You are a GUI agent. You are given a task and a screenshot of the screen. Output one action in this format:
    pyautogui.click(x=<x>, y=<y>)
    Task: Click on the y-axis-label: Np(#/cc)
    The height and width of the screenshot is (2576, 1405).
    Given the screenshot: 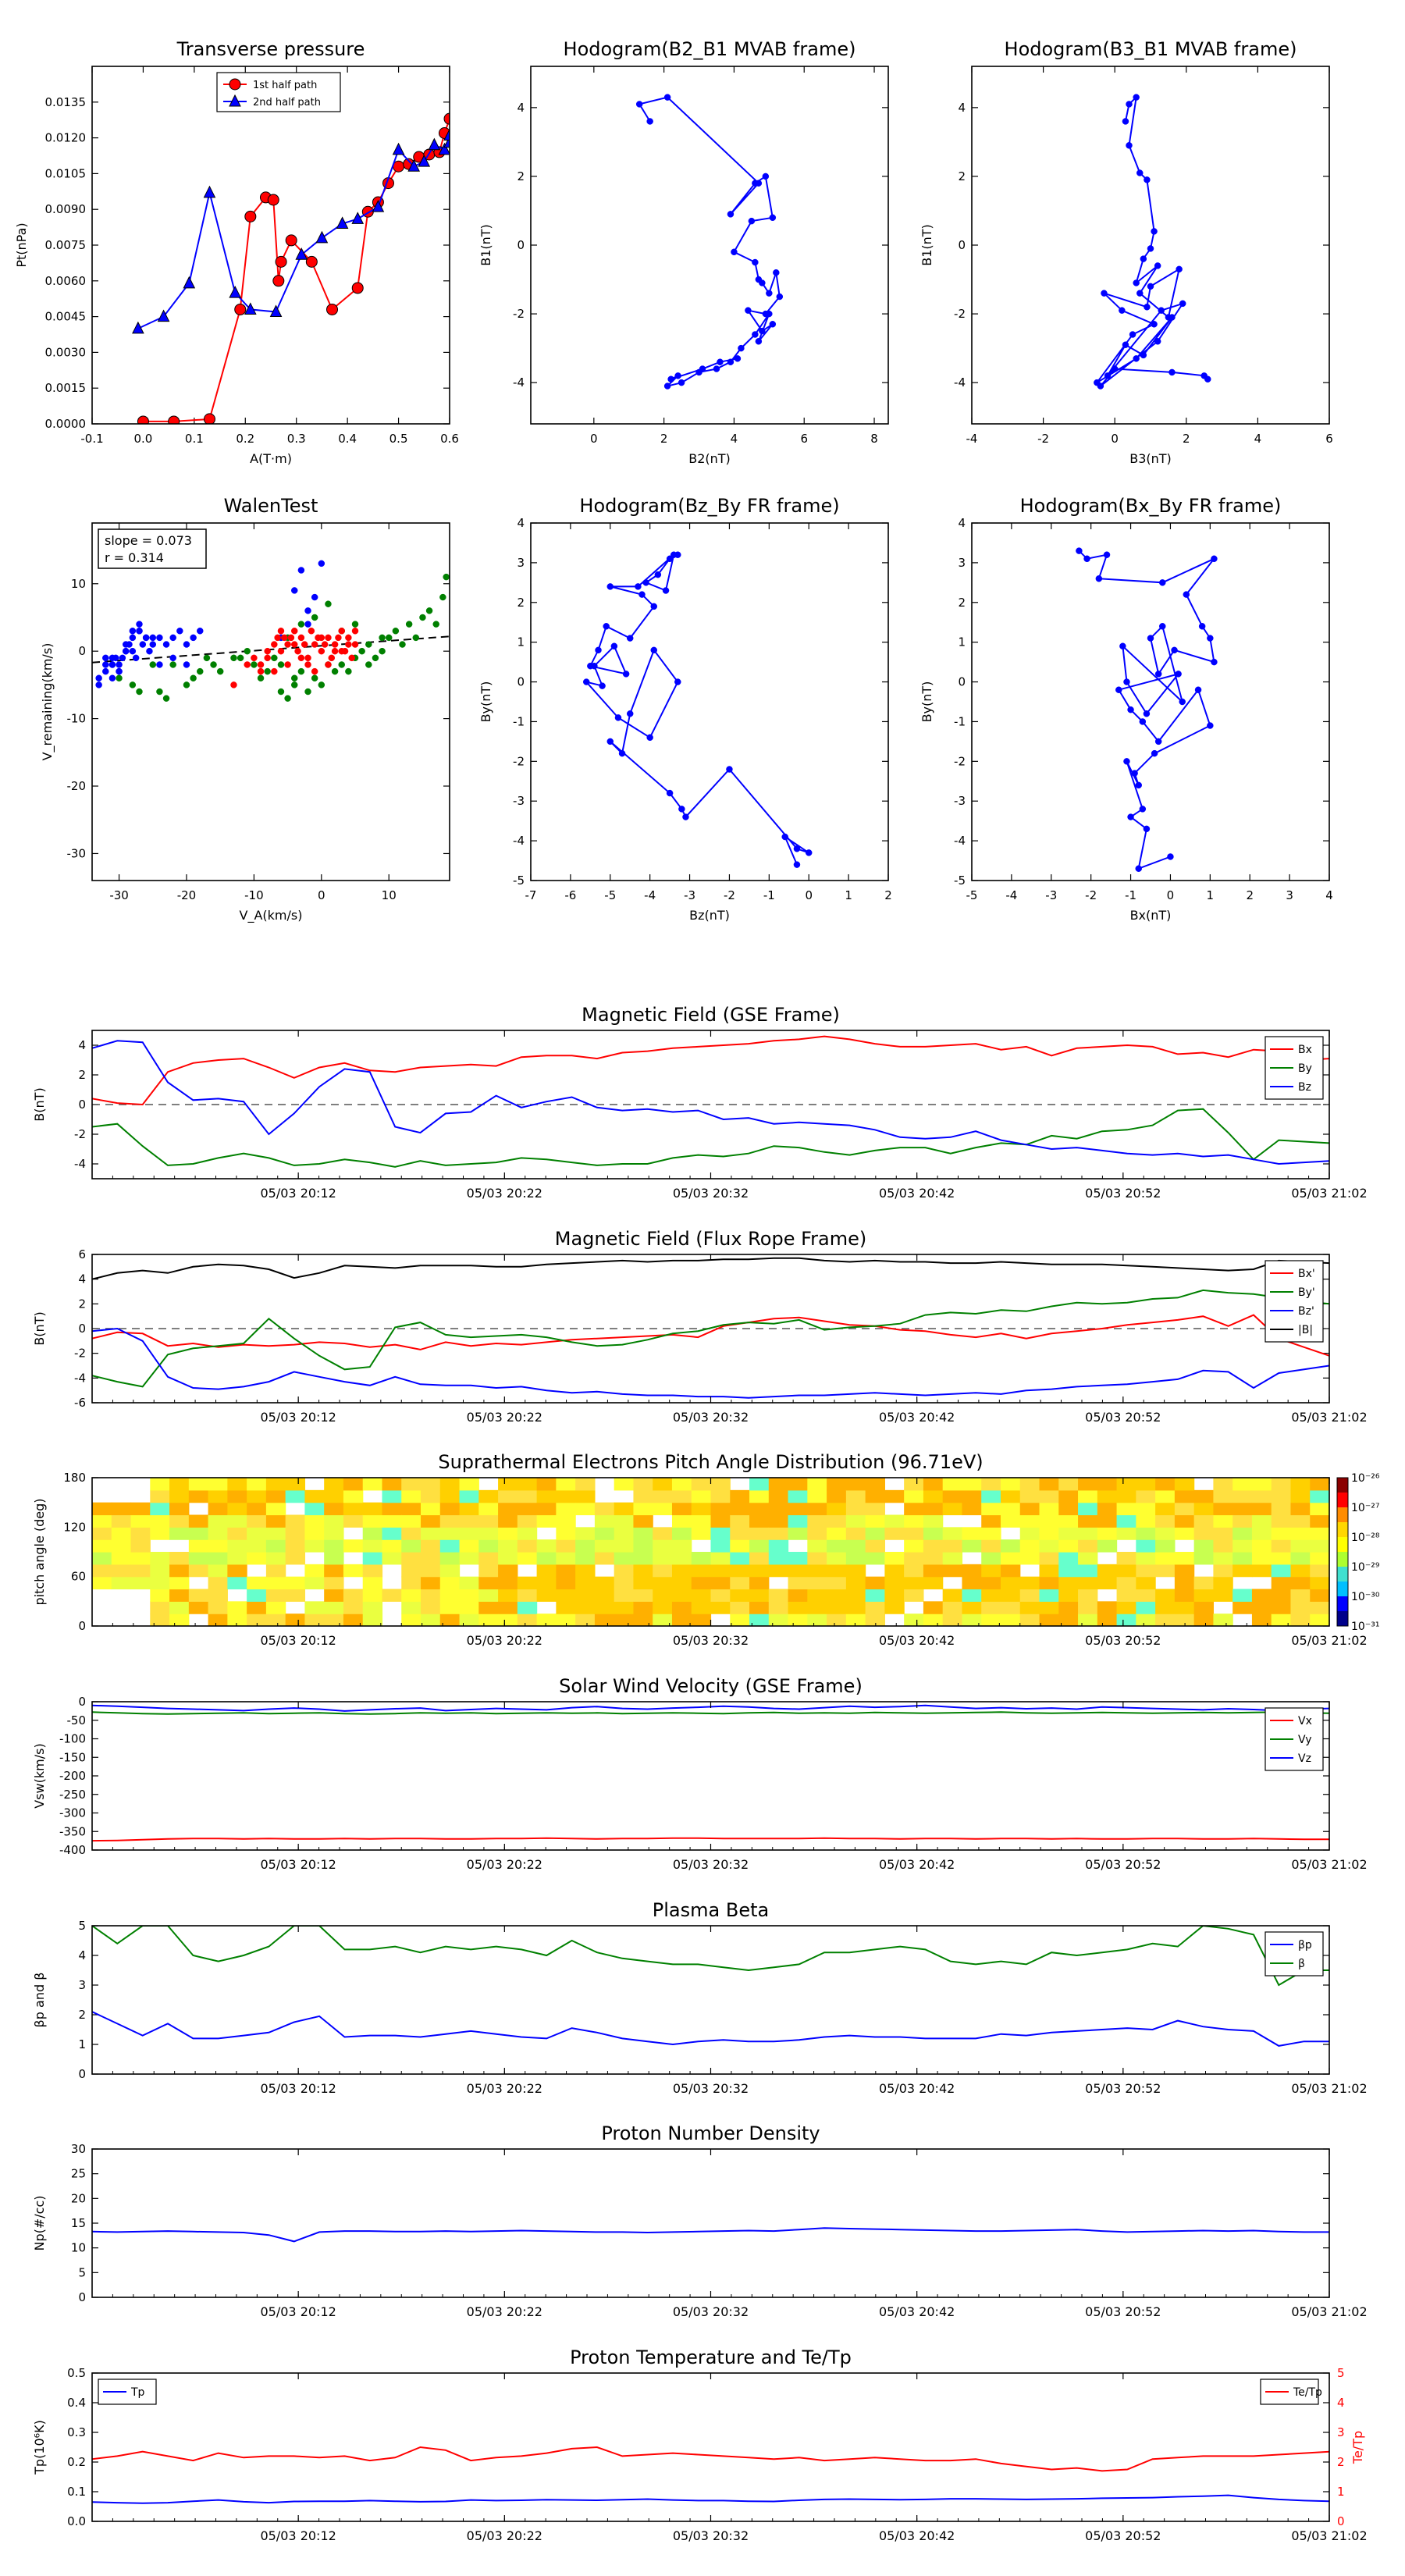 What is the action you would take?
    pyautogui.click(x=40, y=2223)
    